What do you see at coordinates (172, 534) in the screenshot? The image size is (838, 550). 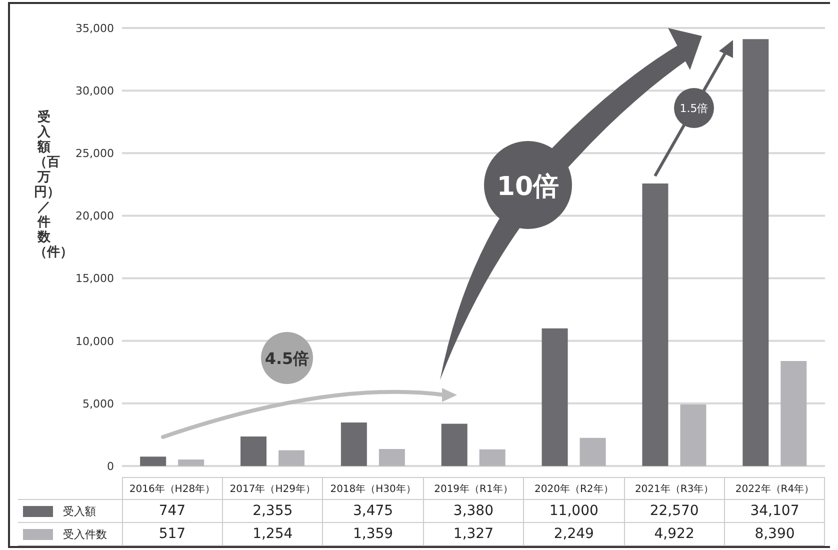 I see `data-label: 517` at bounding box center [172, 534].